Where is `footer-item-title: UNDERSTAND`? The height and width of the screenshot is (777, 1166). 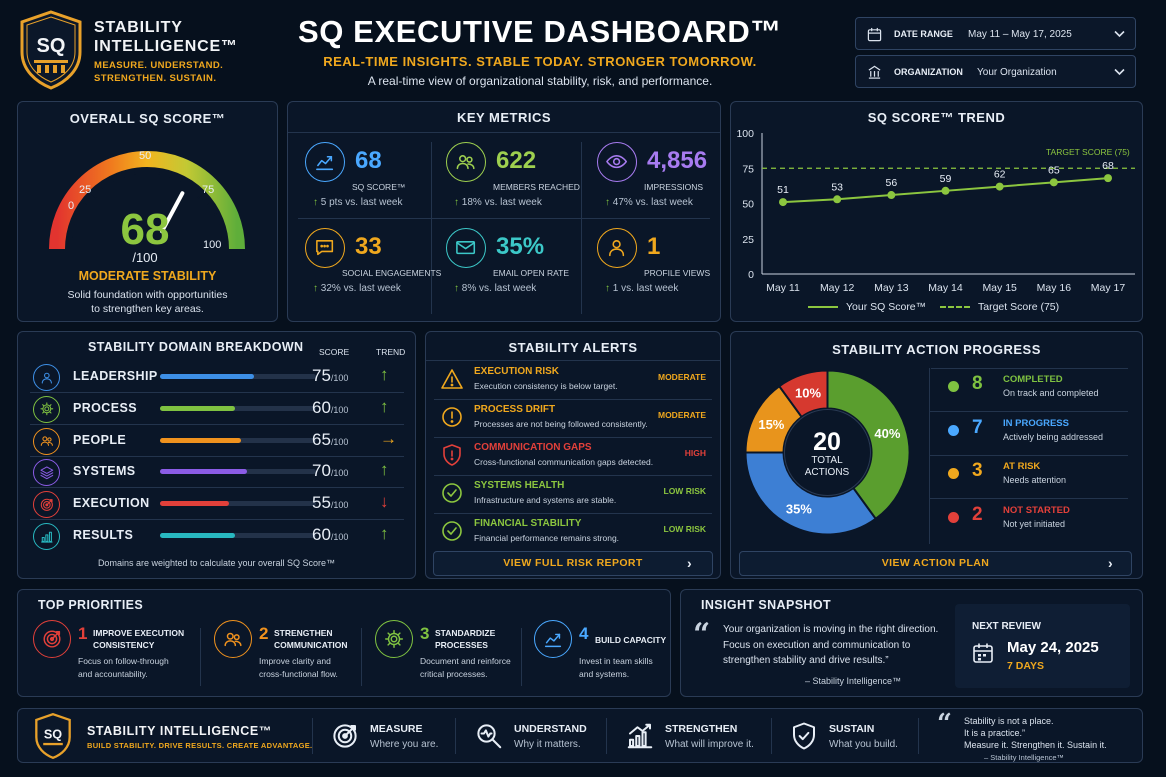 footer-item-title: UNDERSTAND is located at coordinates (550, 729).